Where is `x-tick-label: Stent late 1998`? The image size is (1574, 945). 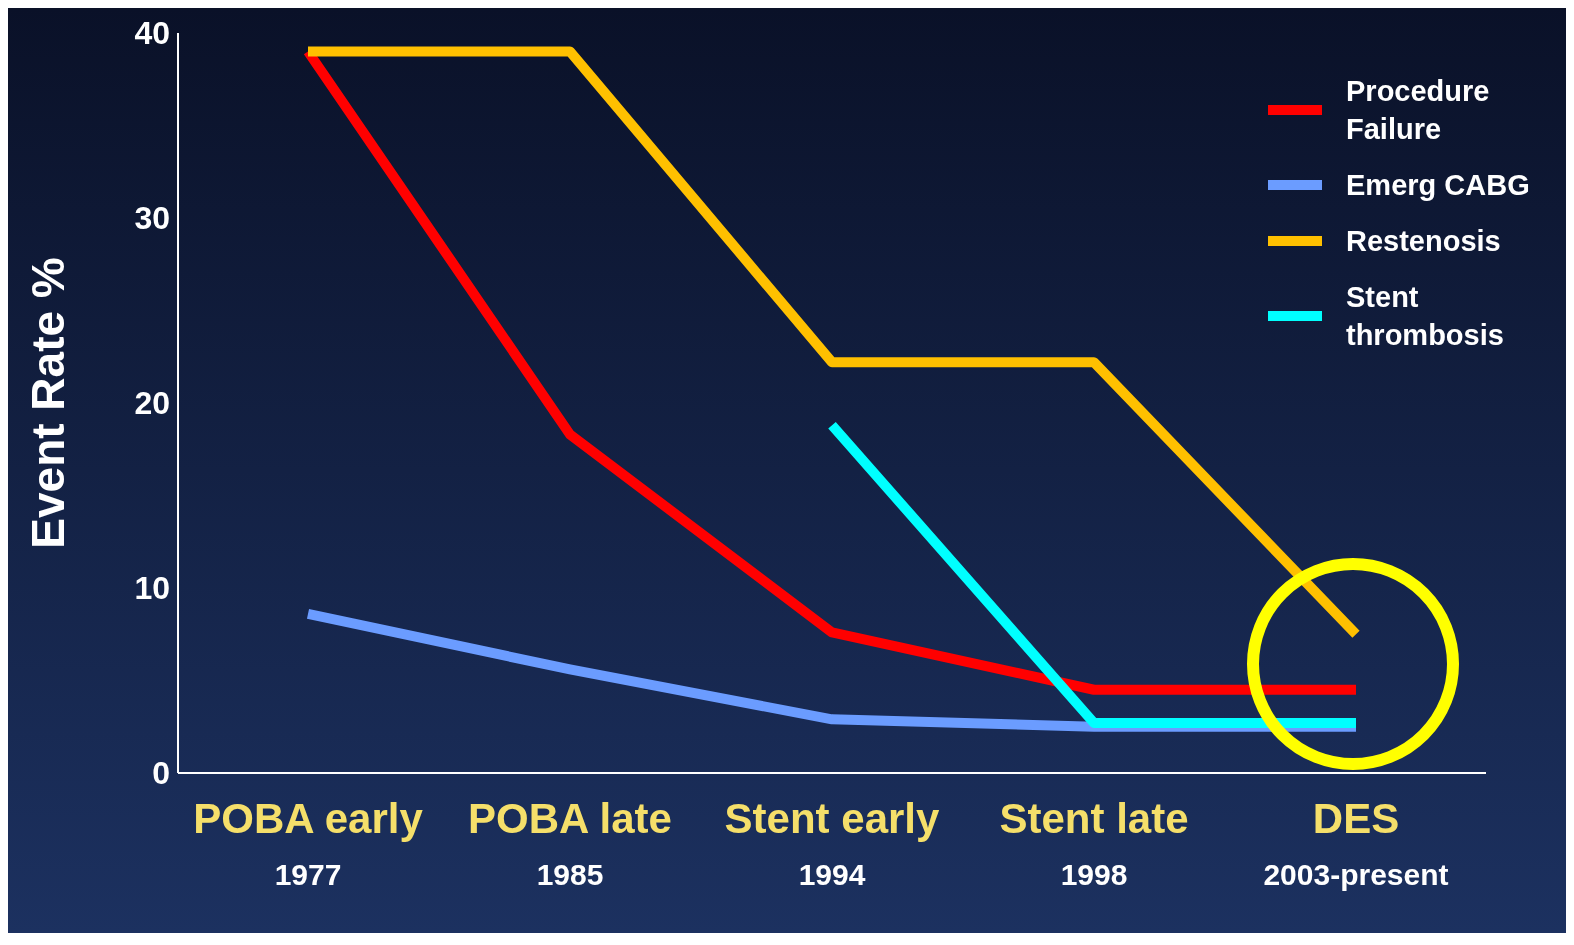
x-tick-label: Stent late 1998 is located at coordinates (1094, 843).